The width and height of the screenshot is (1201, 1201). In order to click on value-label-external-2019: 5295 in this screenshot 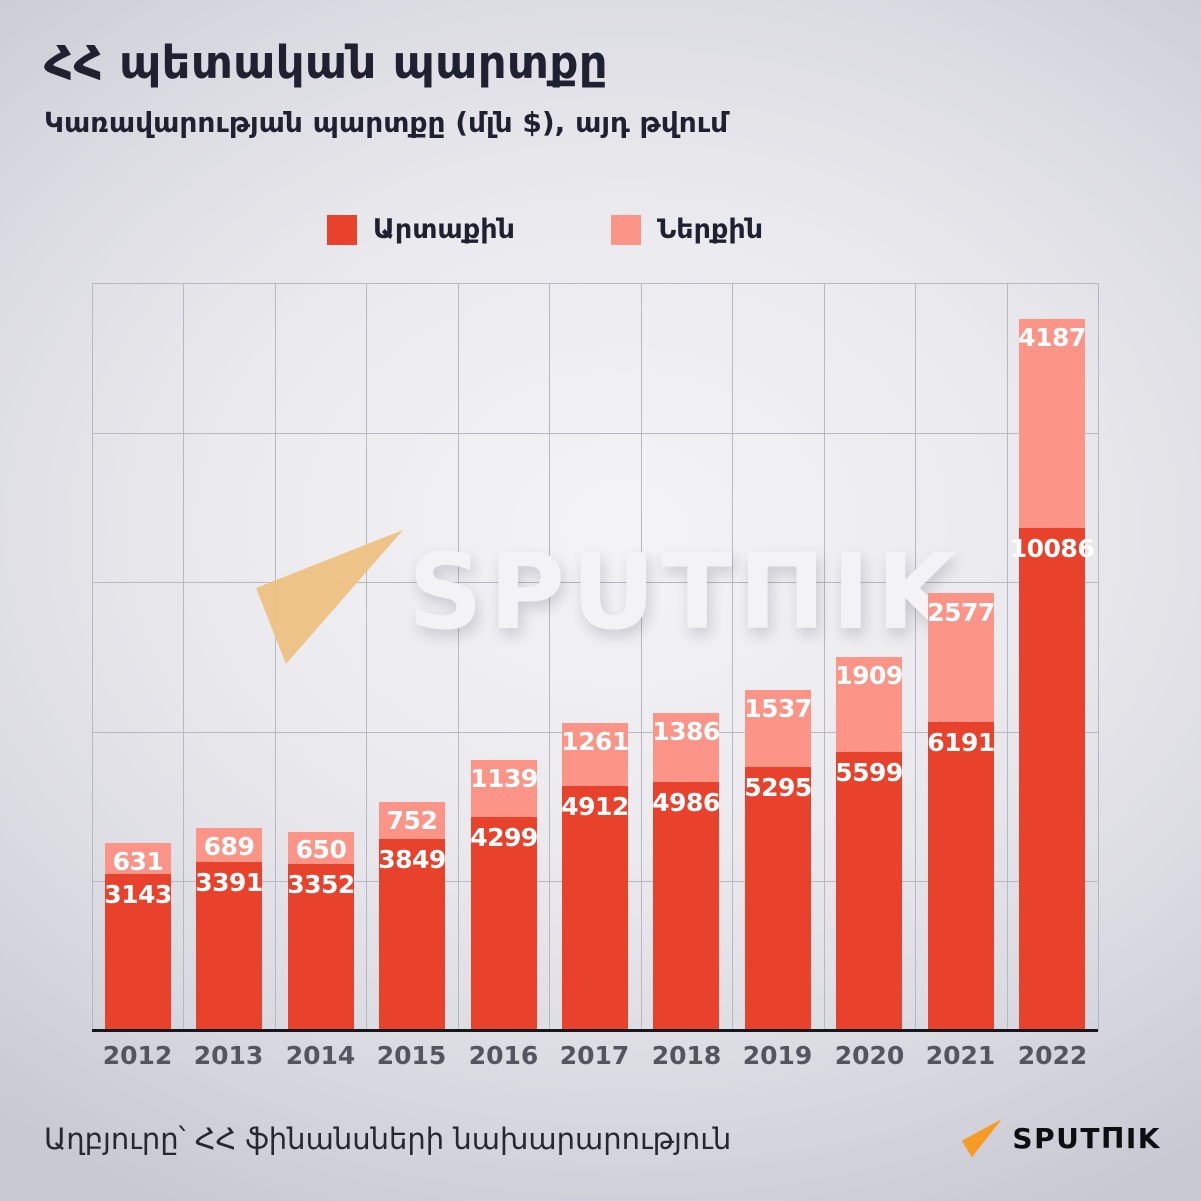, I will do `click(778, 787)`.